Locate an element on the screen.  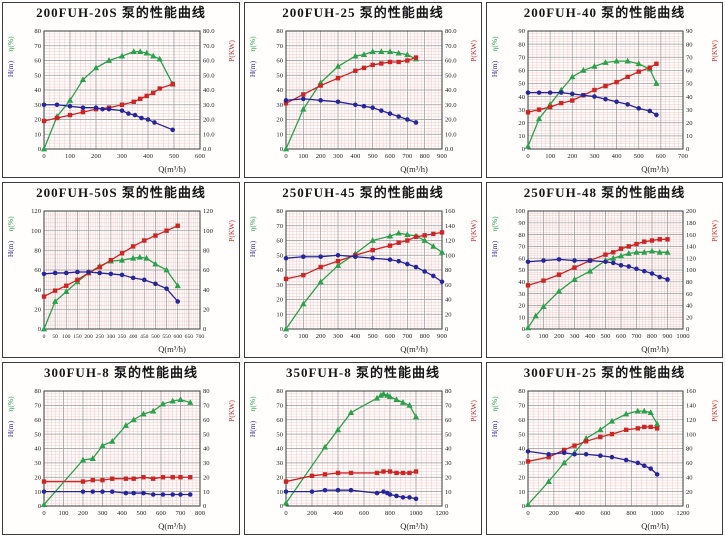
chart-title: 300FUH-25 泵的性能曲线 is located at coordinates (604, 372).